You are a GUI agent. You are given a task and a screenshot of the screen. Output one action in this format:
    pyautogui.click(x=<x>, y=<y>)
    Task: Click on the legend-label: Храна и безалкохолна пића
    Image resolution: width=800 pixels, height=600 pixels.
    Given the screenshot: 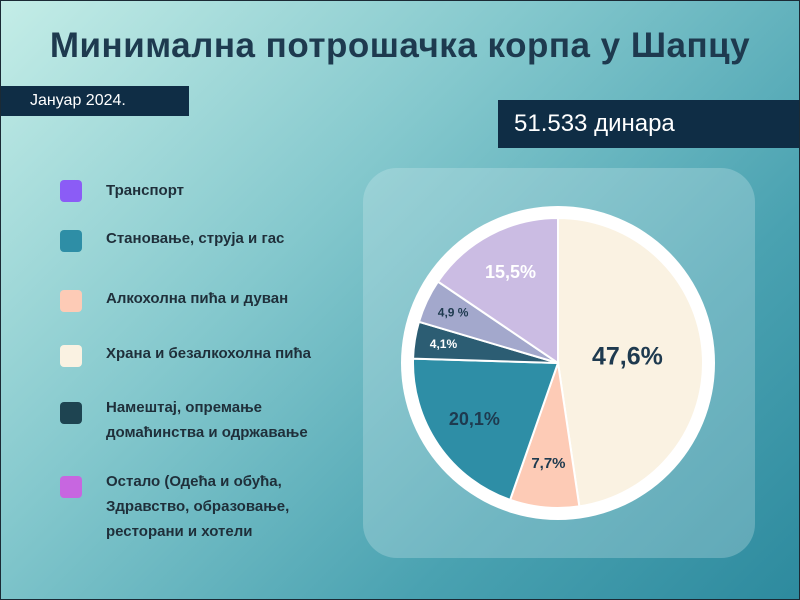 What is the action you would take?
    pyautogui.click(x=208, y=353)
    